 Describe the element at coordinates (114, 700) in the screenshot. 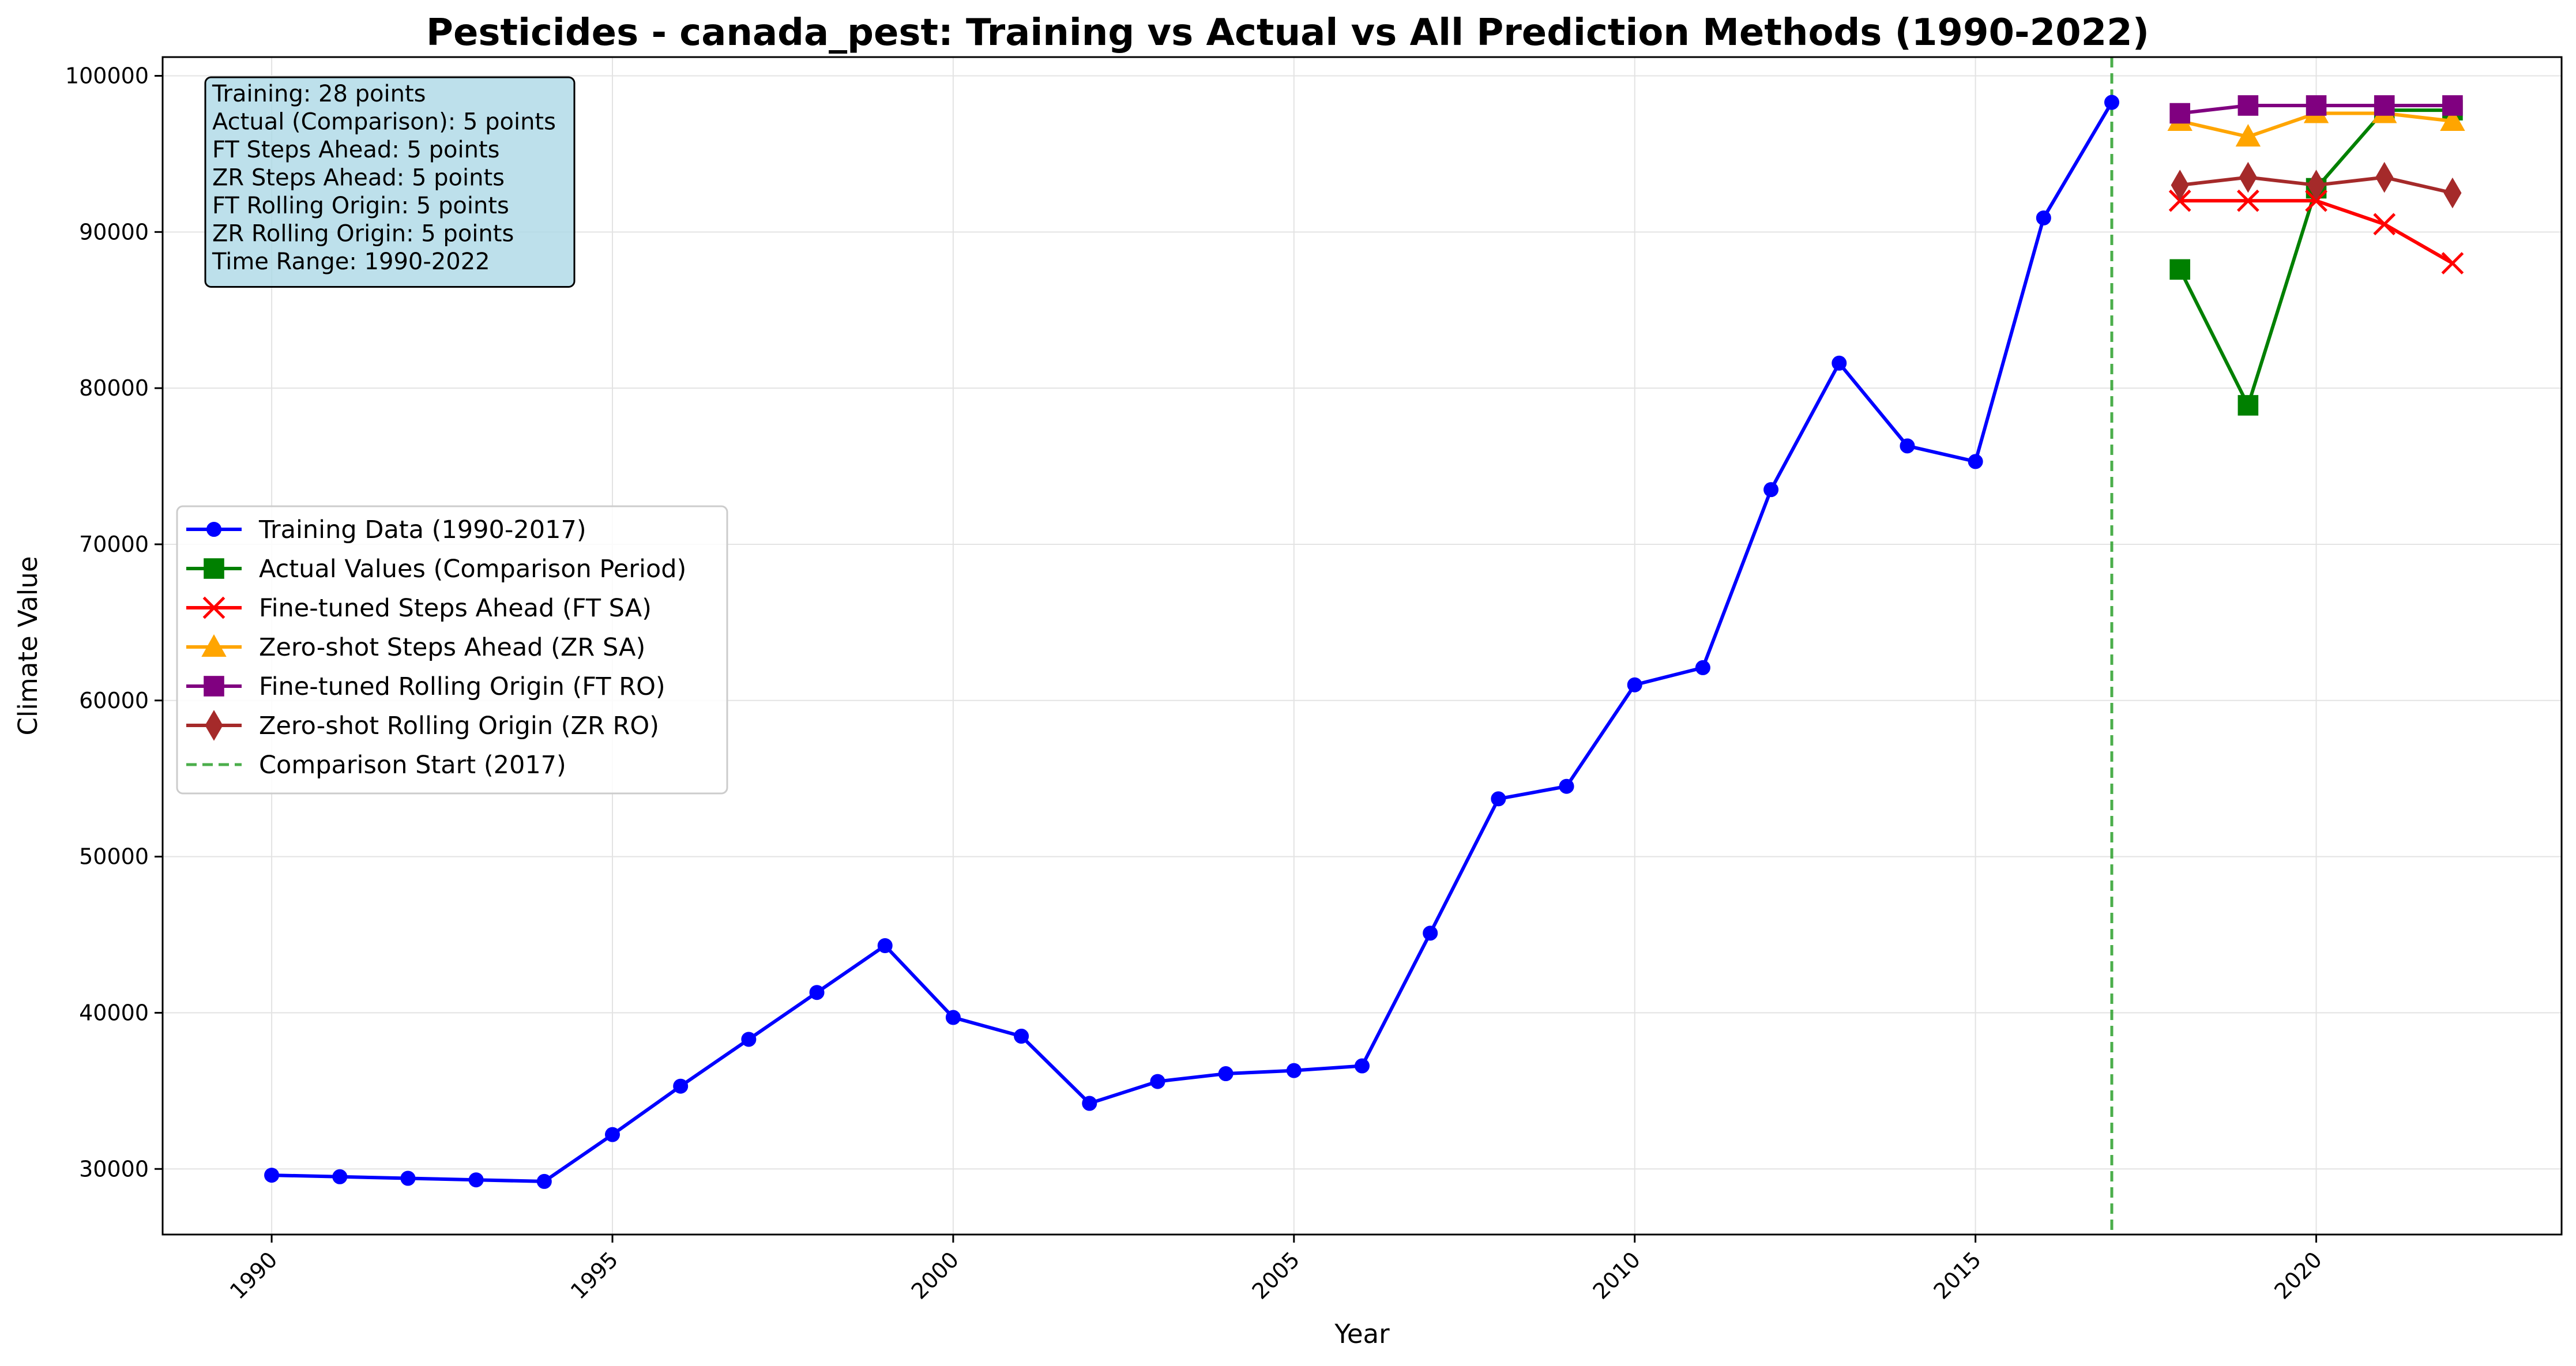

I see `y-tick-label: 60000` at that location.